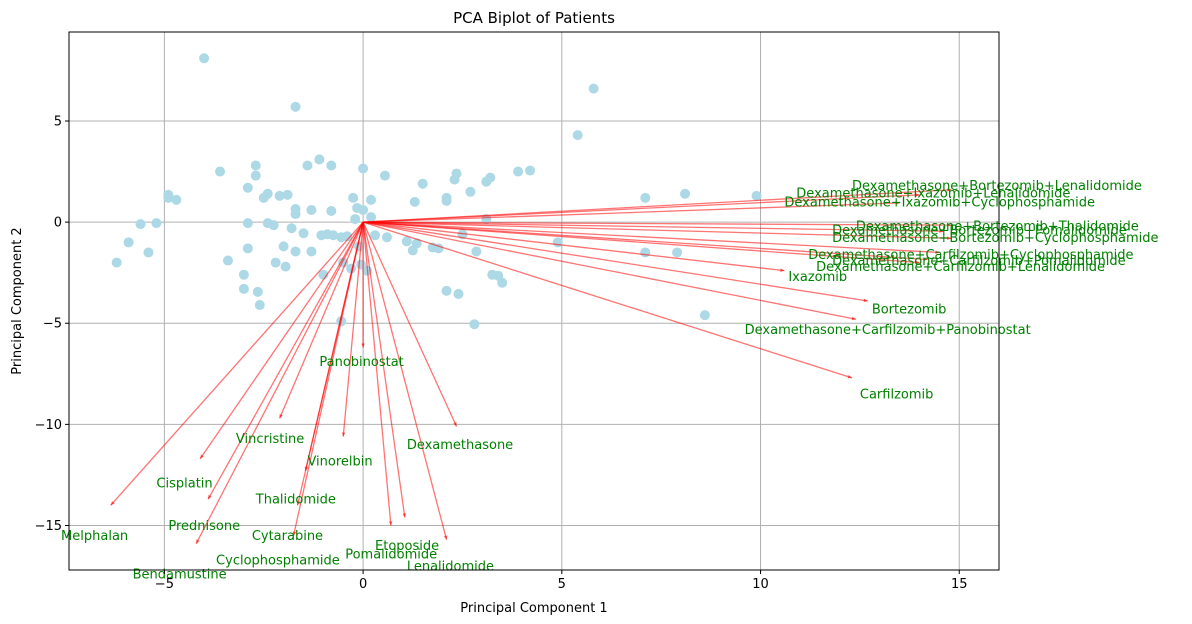  Describe the element at coordinates (450, 566) in the screenshot. I see `loading-label: Lenalidomide` at that location.